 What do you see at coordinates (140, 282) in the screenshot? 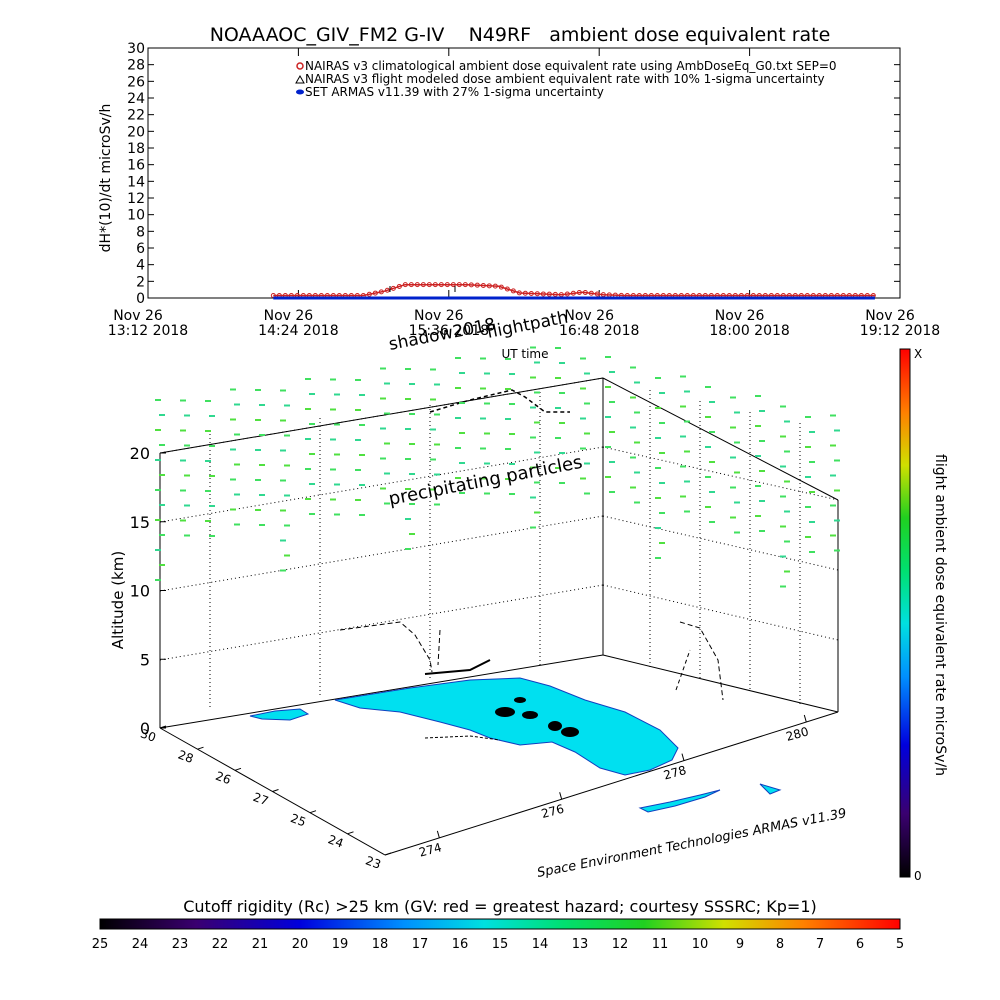
I see `y-tick-label: 2` at bounding box center [140, 282].